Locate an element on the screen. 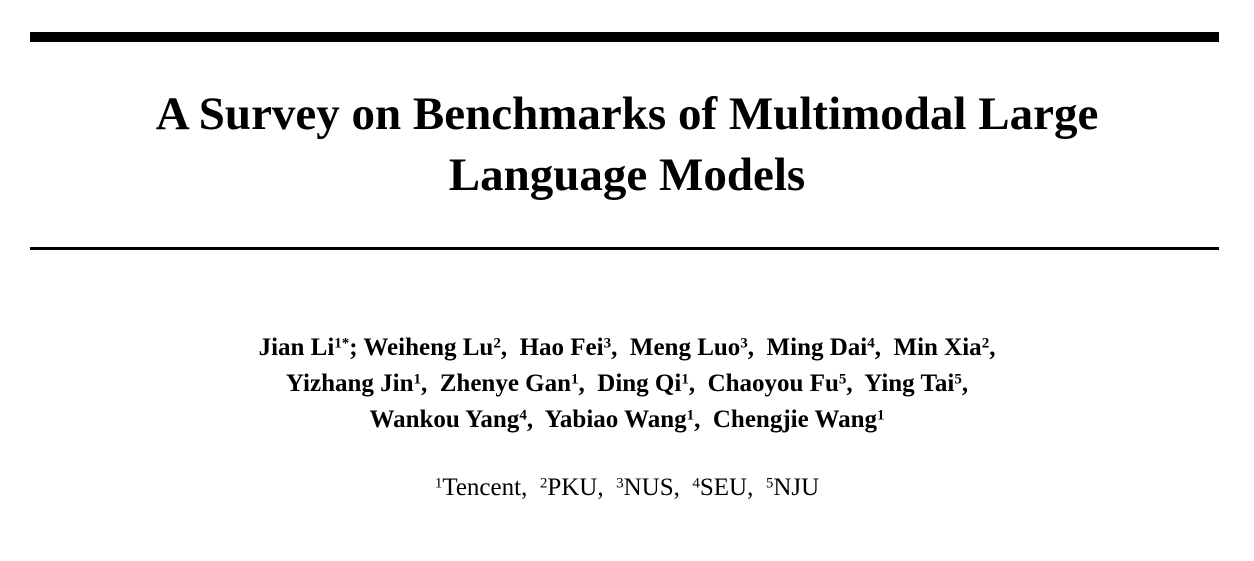 The height and width of the screenshot is (561, 1254). affiliation: 3NUS is located at coordinates (645, 487).